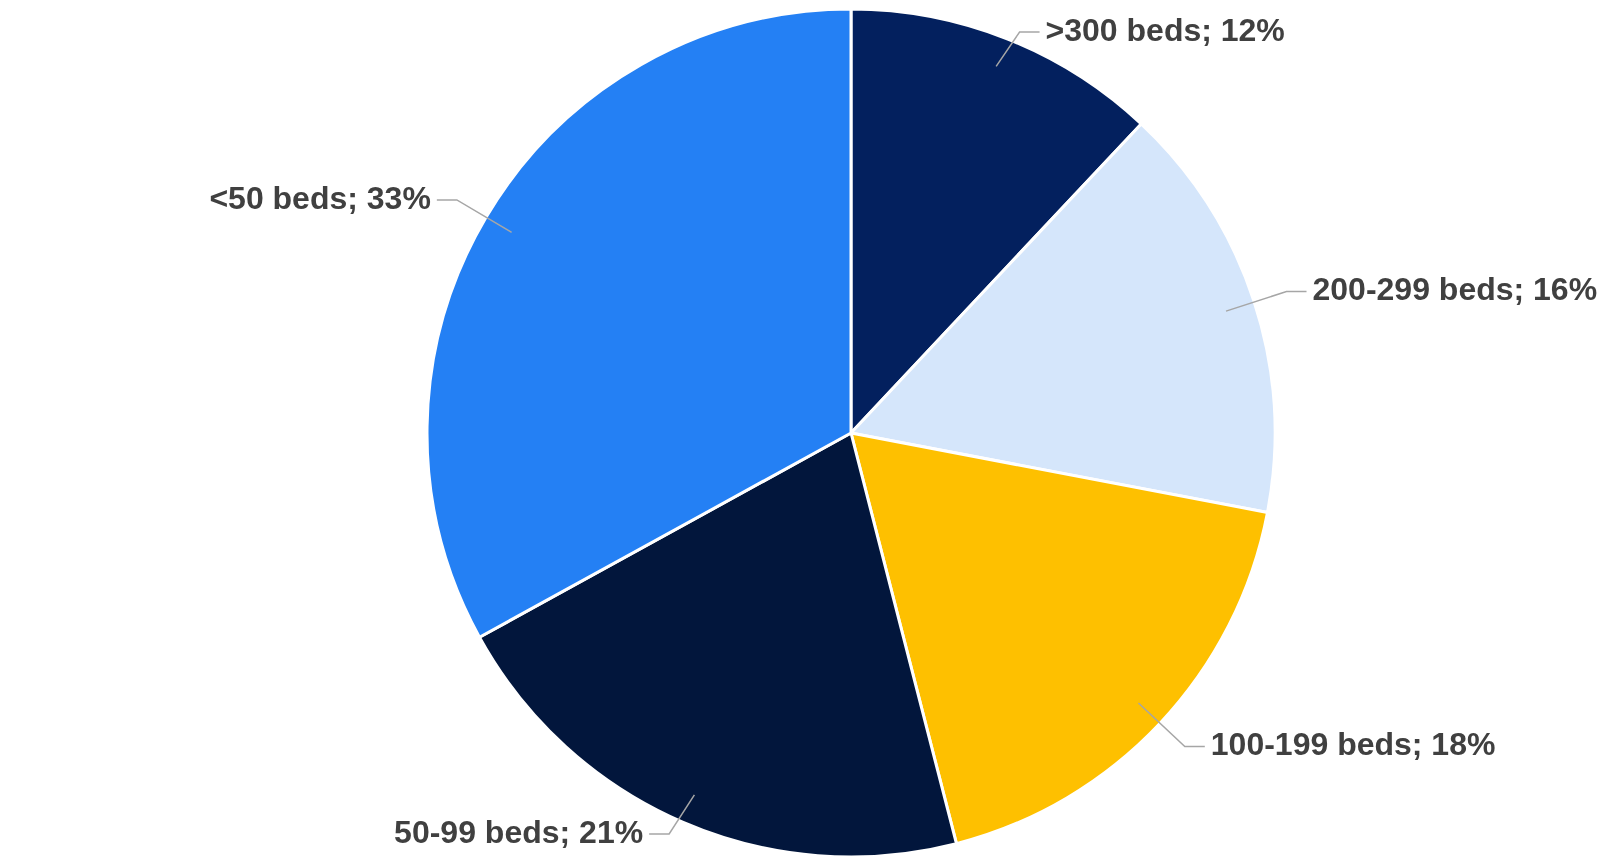 The height and width of the screenshot is (863, 1615). I want to click on slice-label: <50 beds; 33%, so click(320, 197).